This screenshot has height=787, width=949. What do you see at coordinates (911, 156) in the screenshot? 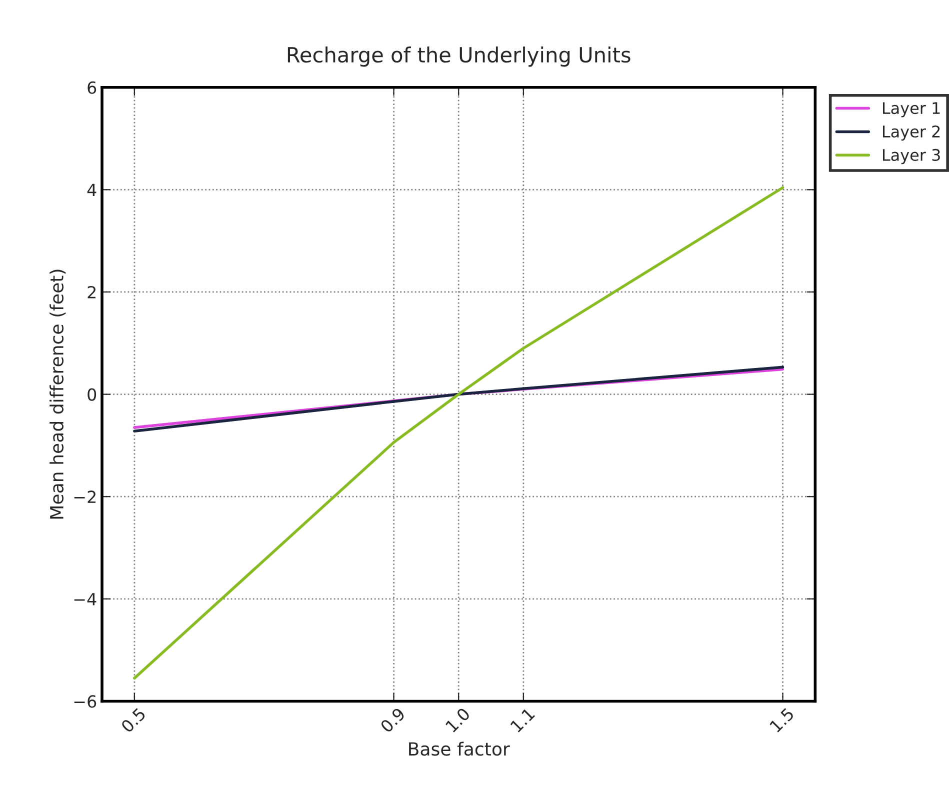
I see `legend-label: Layer 3` at bounding box center [911, 156].